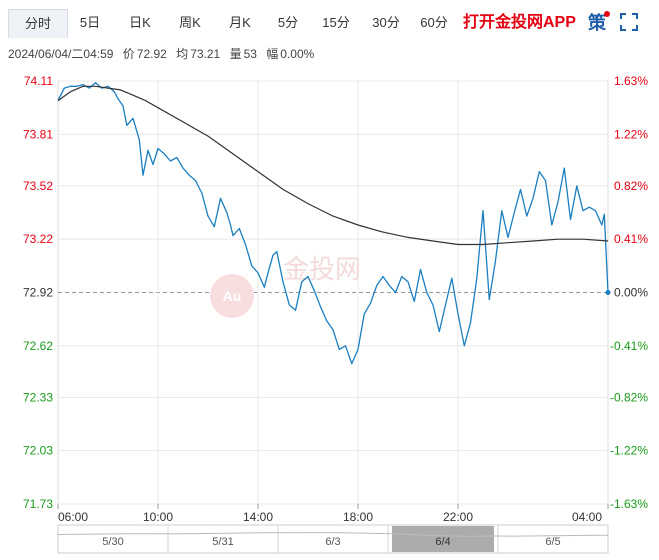  Describe the element at coordinates (458, 517) in the screenshot. I see `time-tick-label: 22:00` at that location.